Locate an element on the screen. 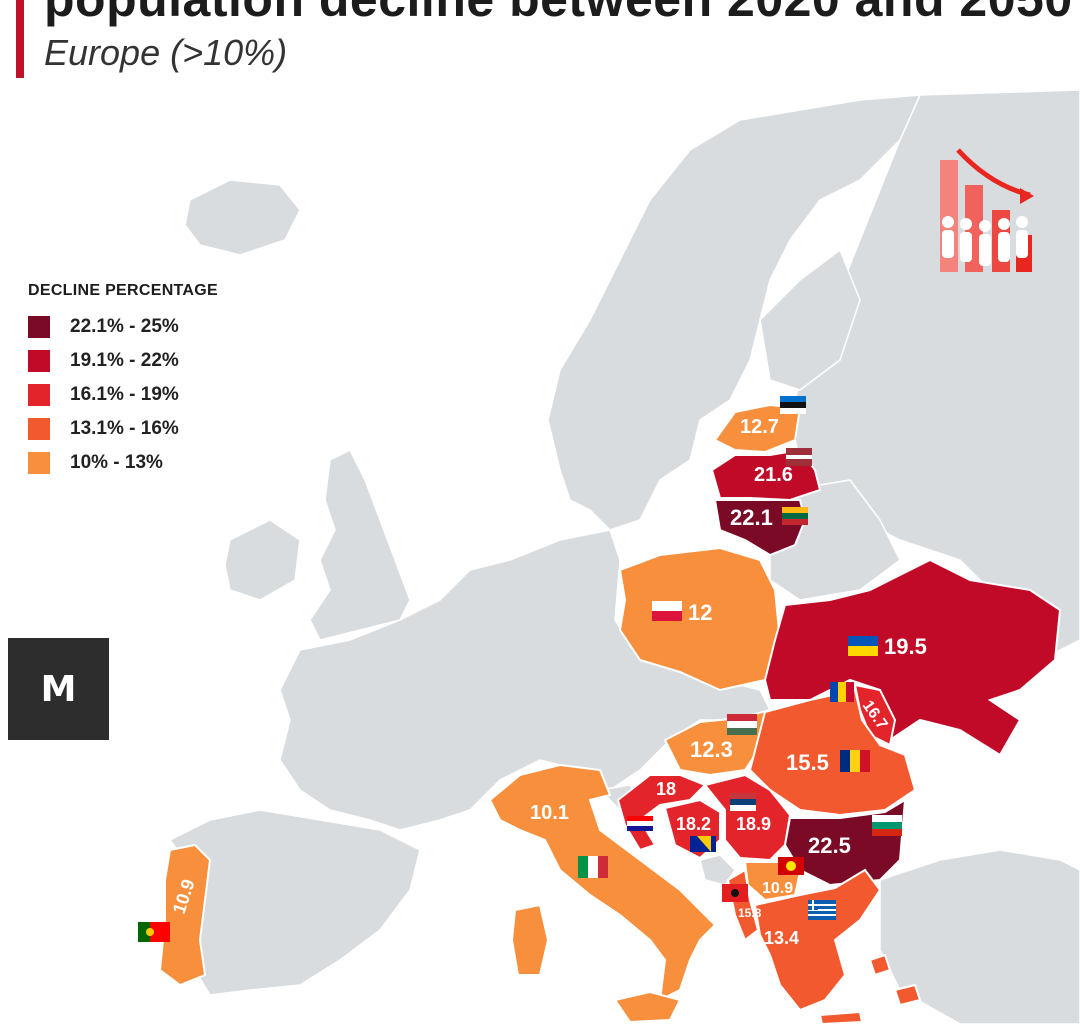 The image size is (1080, 1024). flag-albania-icon is located at coordinates (735, 893).